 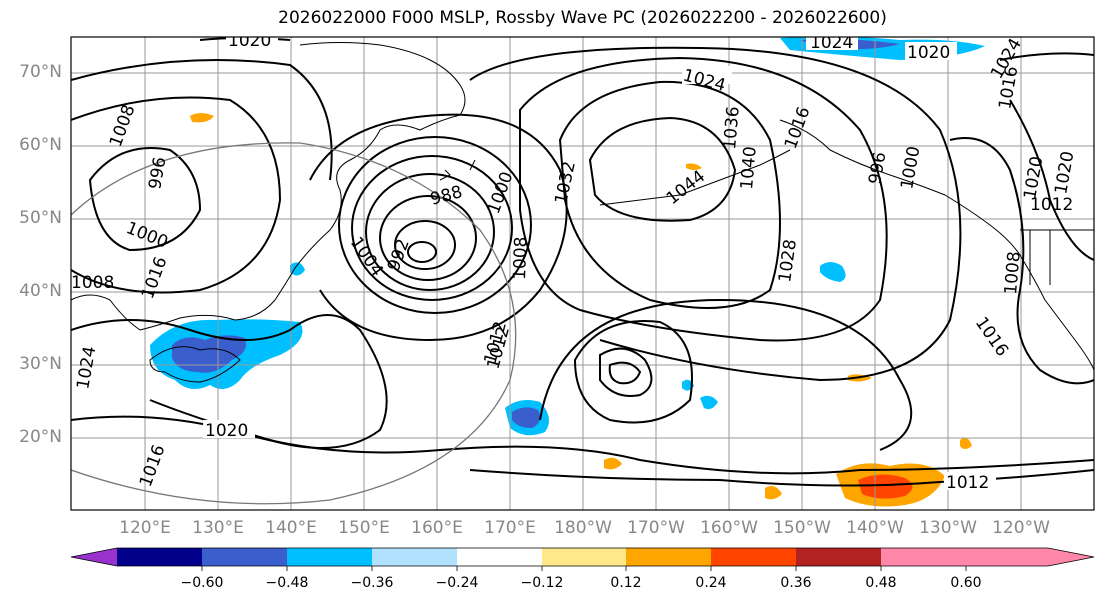 I want to click on contour-label: 1036, so click(x=732, y=128).